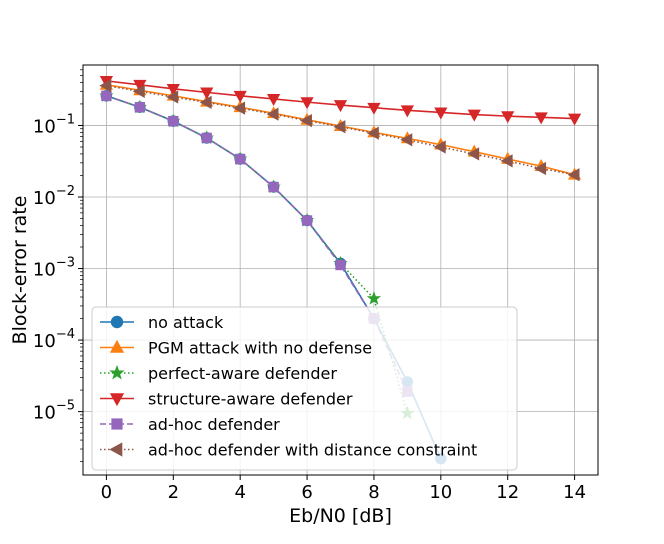 The height and width of the screenshot is (544, 664). What do you see at coordinates (440, 492) in the screenshot?
I see `x-tick-label: 10` at bounding box center [440, 492].